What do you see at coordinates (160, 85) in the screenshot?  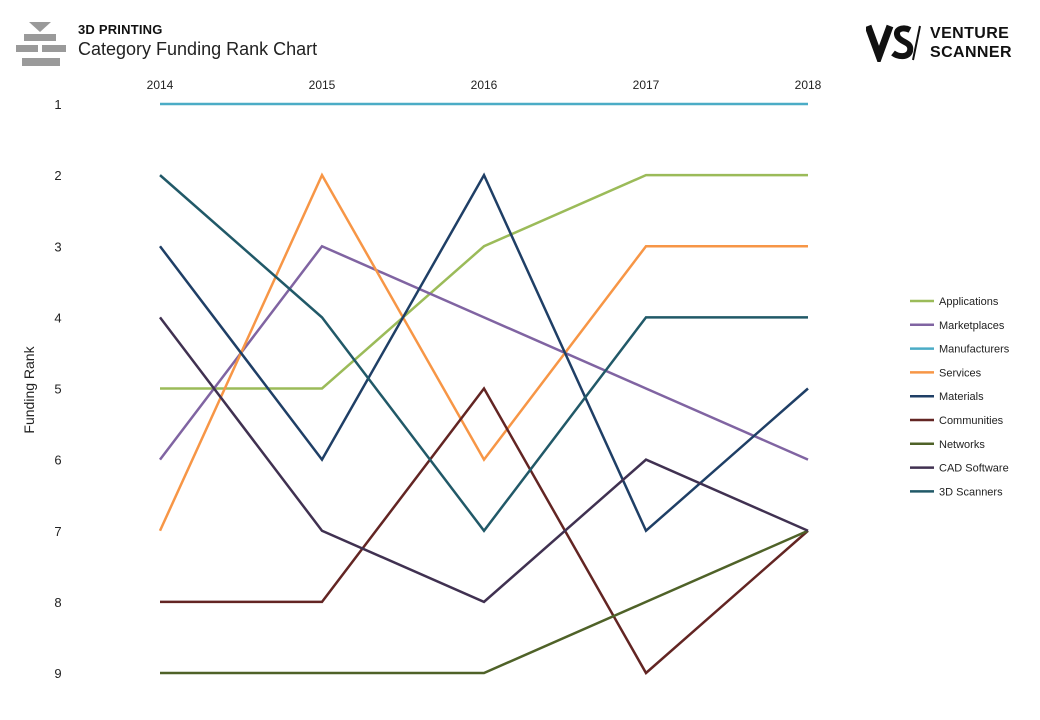 I see `x-tick-label: 2014` at bounding box center [160, 85].